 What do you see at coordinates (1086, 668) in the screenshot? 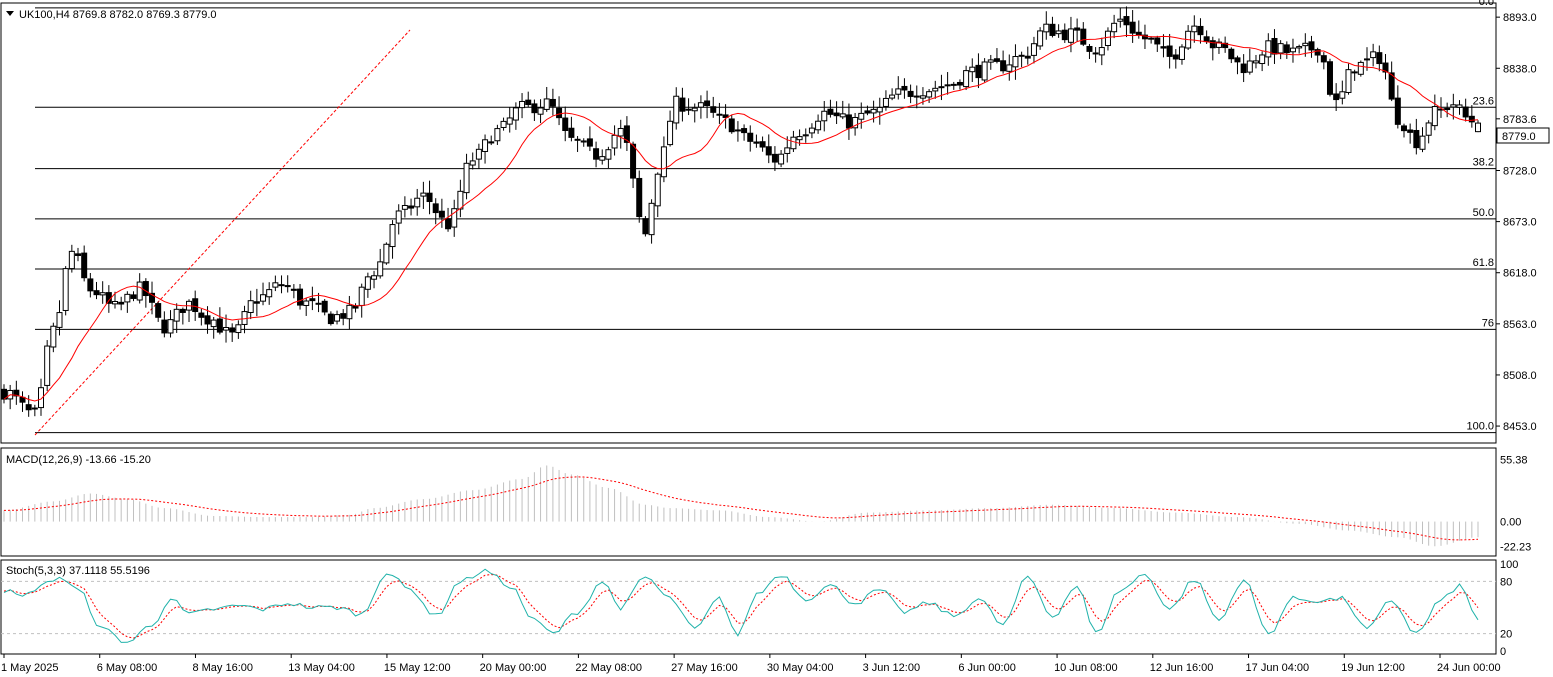
I see `time-tick-label: 10 Jun 08:00` at bounding box center [1086, 668].